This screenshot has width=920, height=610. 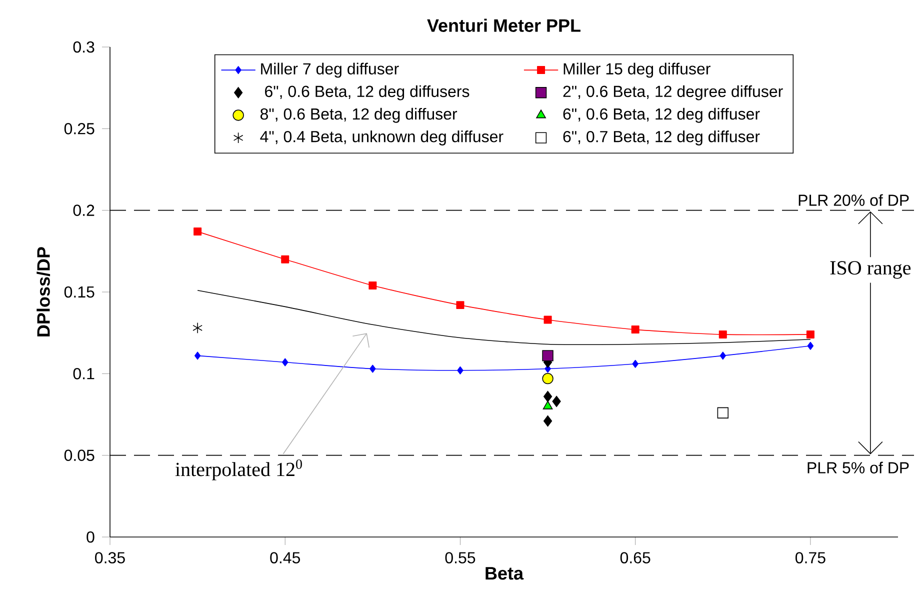 I want to click on ref-line-label: PLR 5% of DP, so click(x=858, y=468).